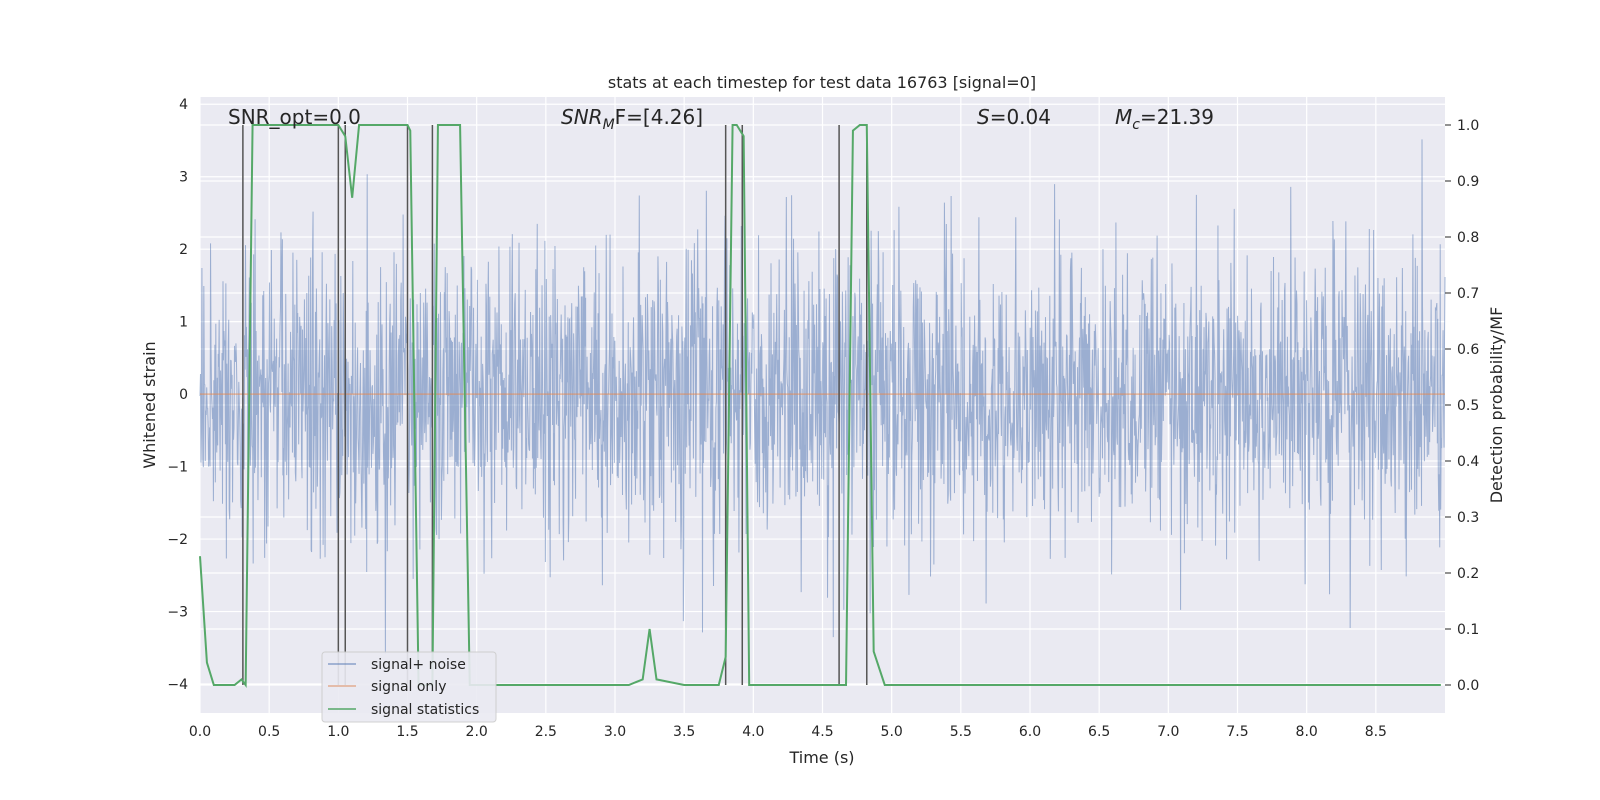 The image size is (1600, 800). I want to click on x-tick-label: 7.5, so click(1237, 732).